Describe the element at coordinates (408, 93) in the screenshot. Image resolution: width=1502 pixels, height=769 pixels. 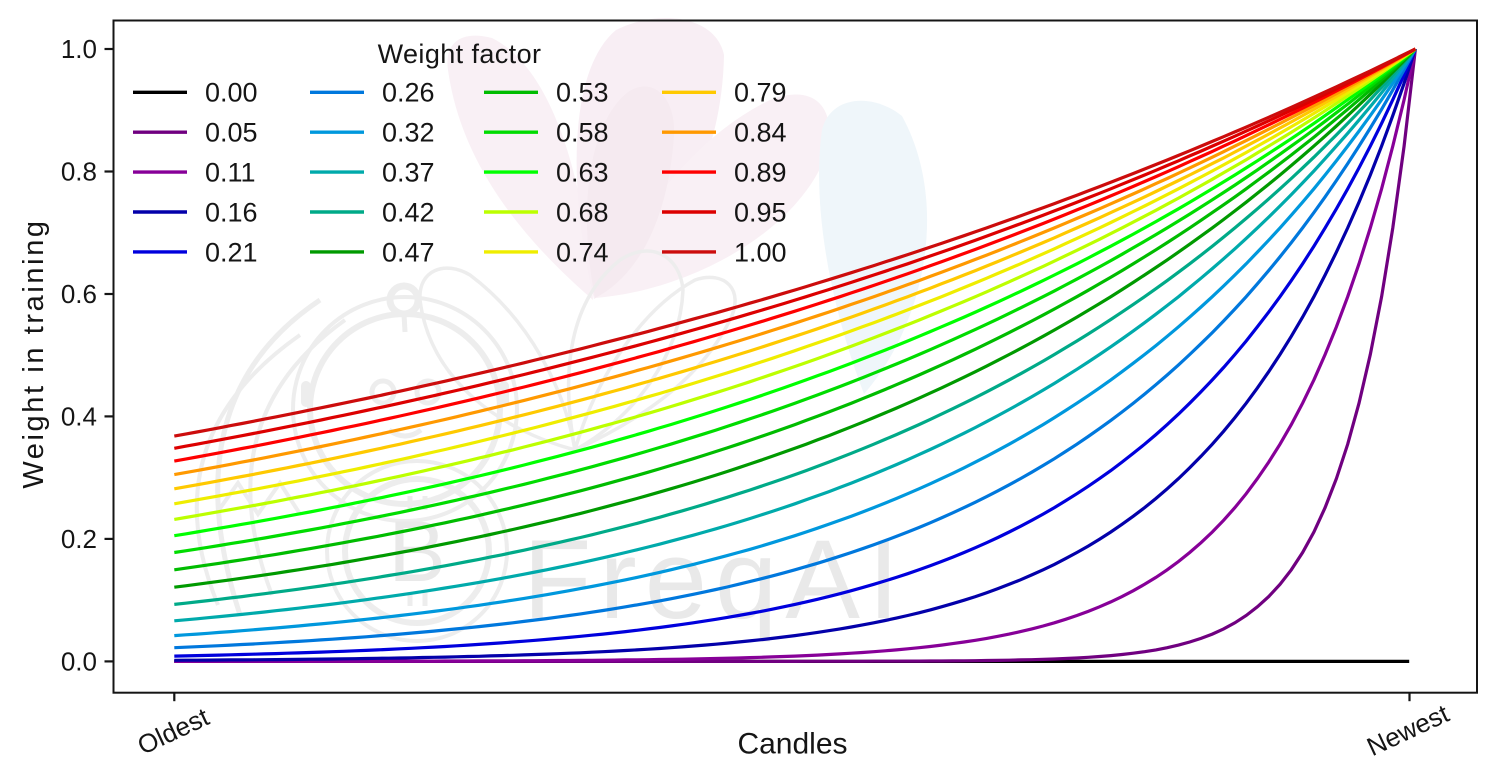
I see `svg-text: 0.26` at that location.